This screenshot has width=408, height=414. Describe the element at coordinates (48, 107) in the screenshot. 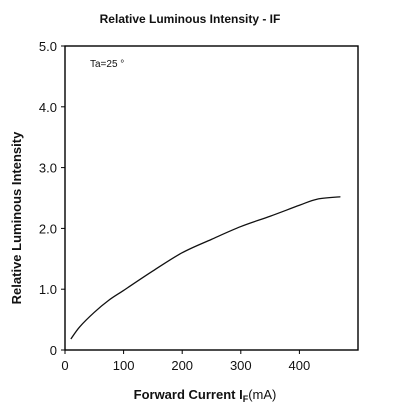

I see `y-tick-label: 4.0` at that location.